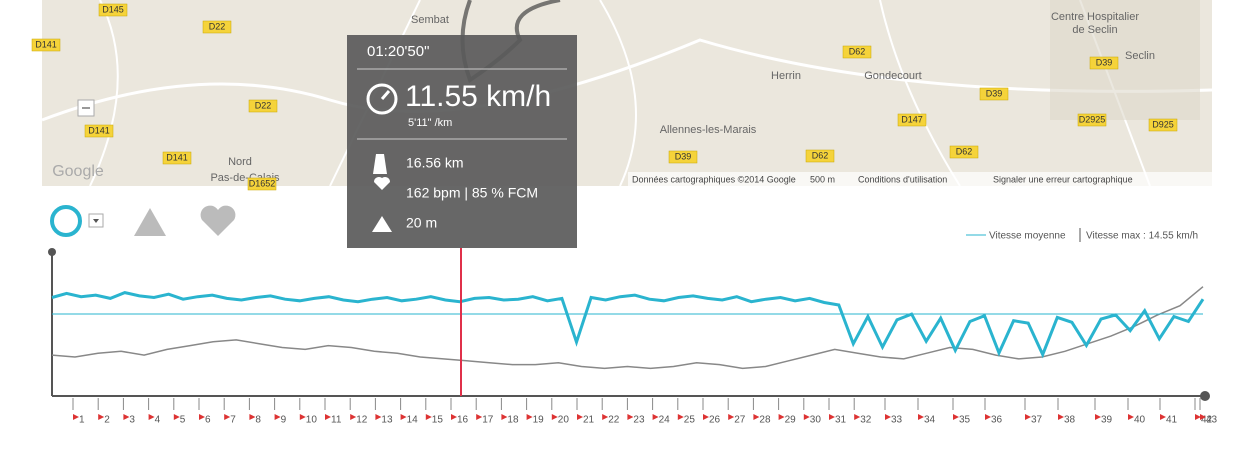 This screenshot has width=1251, height=462. I want to click on road-label: D147, so click(912, 119).